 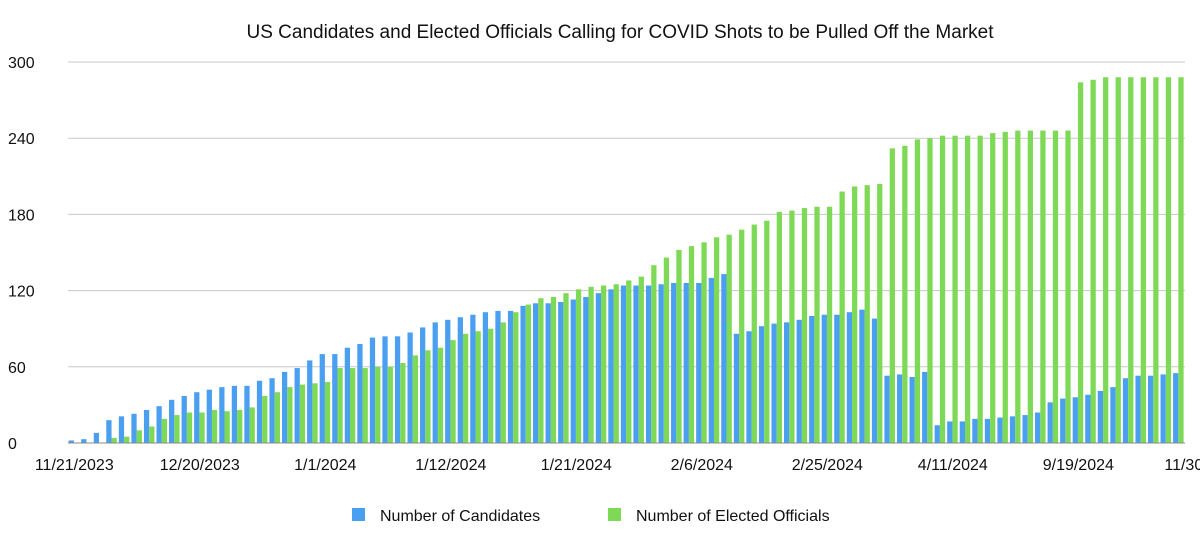 I want to click on x-tick-label: 11/30/2025, so click(x=1182, y=465).